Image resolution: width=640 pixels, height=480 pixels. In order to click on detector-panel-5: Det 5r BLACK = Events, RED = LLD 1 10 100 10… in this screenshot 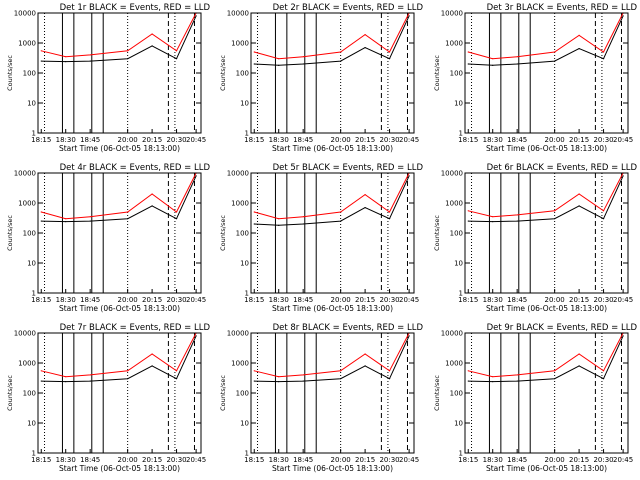, I will do `click(321, 238)`.